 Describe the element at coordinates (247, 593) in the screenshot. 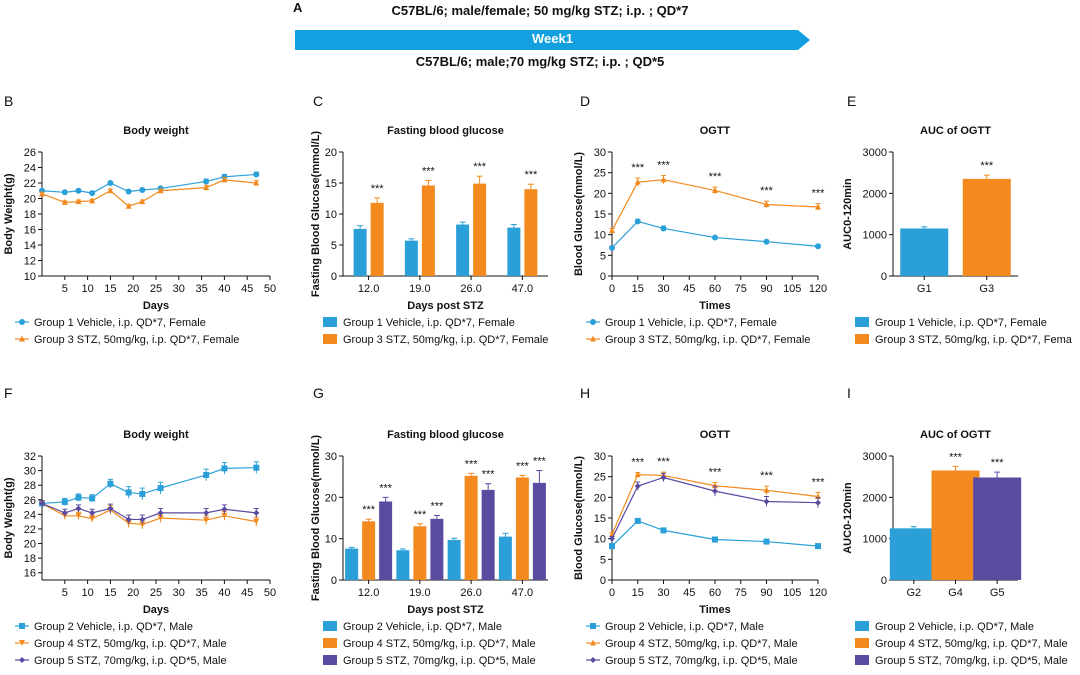

I see `x-tick-label-F: 45` at that location.